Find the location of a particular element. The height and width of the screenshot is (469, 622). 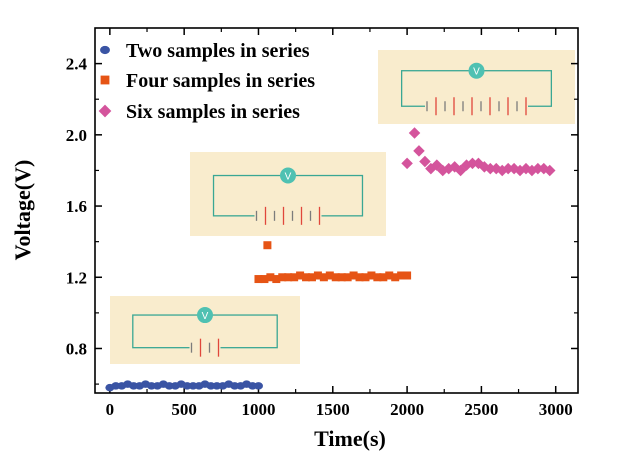

legend-marker-square is located at coordinates (105, 80).